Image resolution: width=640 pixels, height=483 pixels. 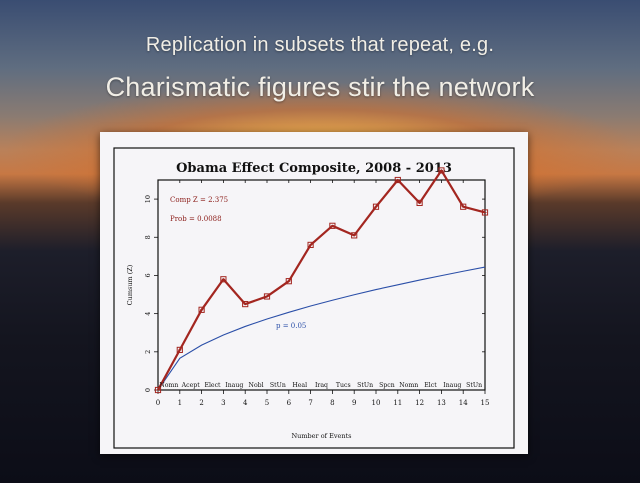 I want to click on event-label: Spcn, so click(x=387, y=385).